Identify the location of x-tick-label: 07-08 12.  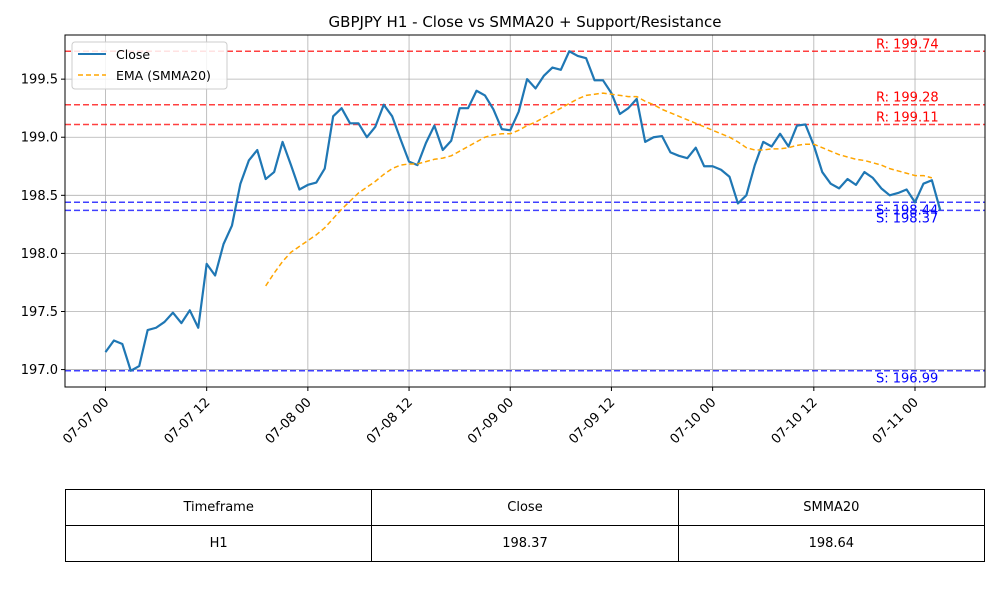
(390, 421).